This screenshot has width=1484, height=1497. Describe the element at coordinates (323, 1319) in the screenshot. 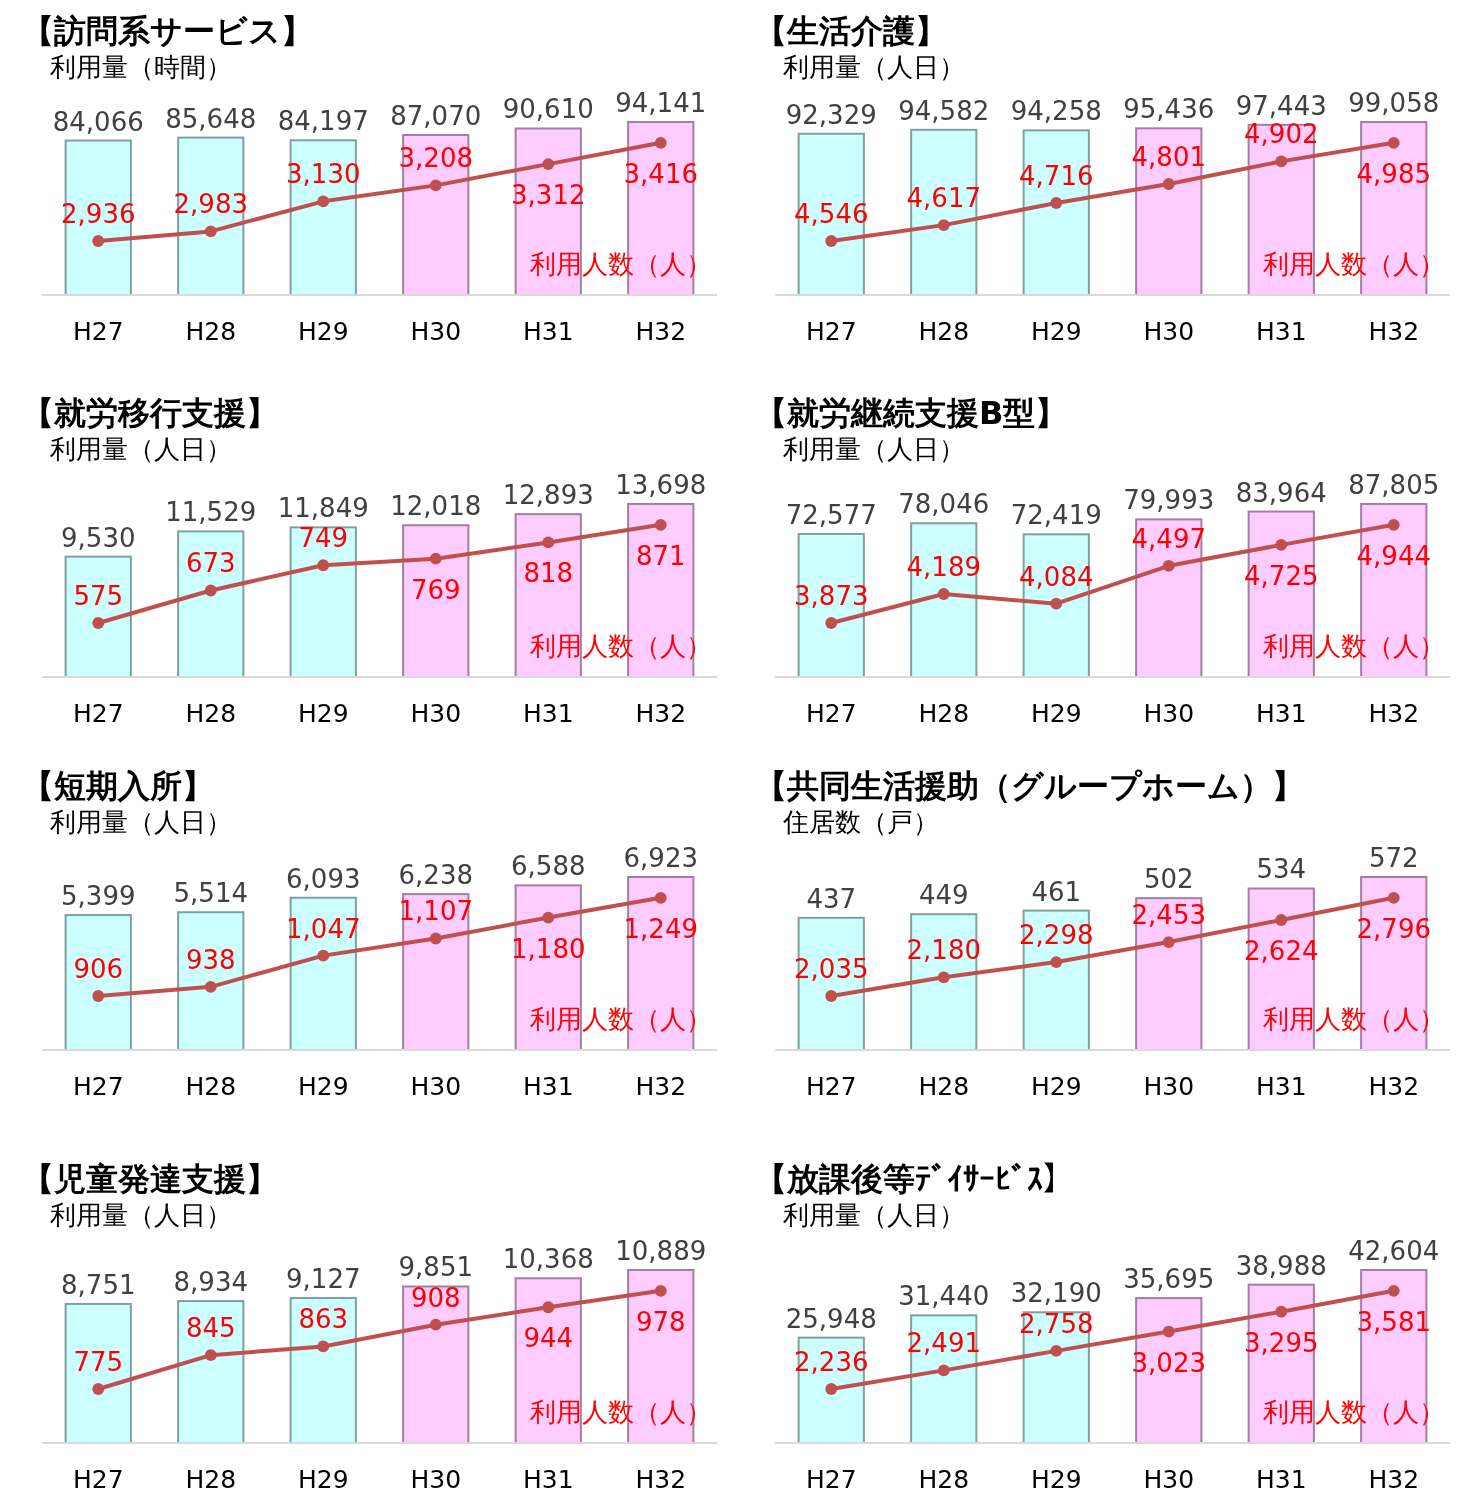

I see `data-label: 863` at that location.